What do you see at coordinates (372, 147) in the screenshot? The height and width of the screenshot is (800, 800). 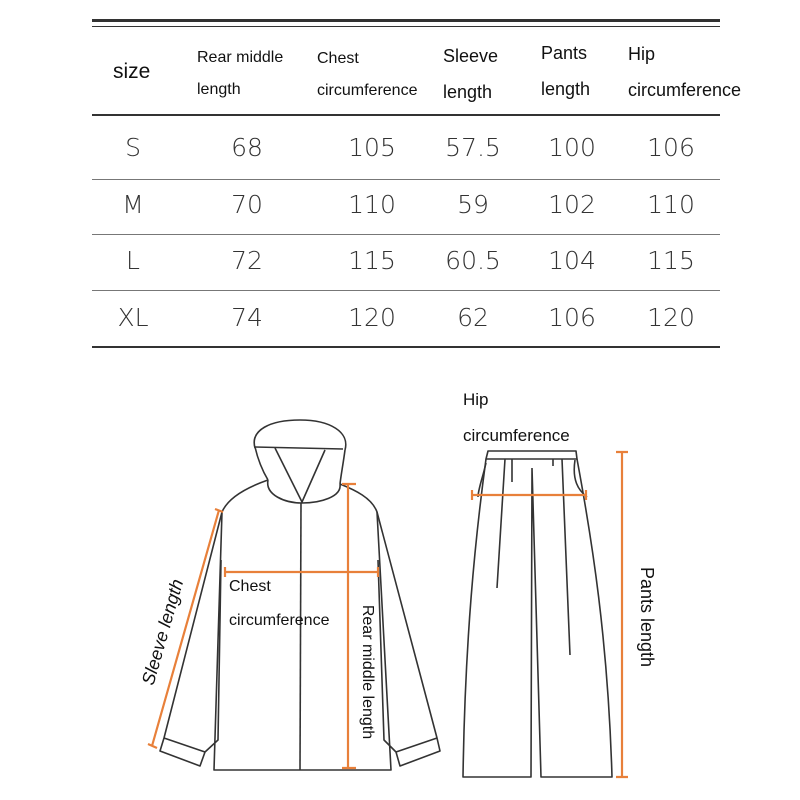 I see `cell-chest-circumference: 105` at bounding box center [372, 147].